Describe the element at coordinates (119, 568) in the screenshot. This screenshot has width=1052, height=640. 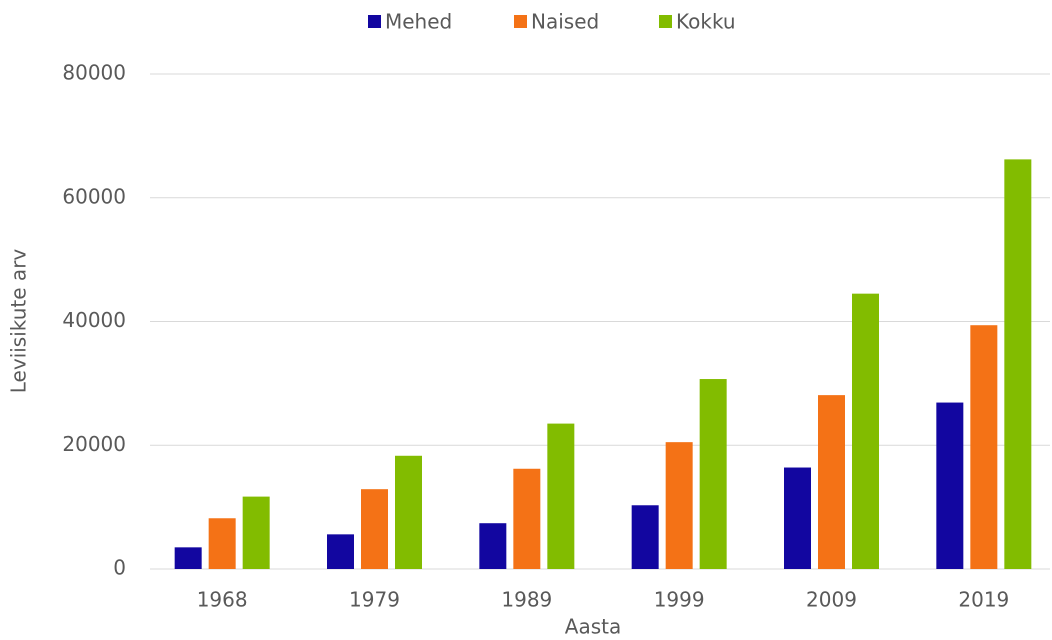
I see `y-tick-label: 0` at that location.